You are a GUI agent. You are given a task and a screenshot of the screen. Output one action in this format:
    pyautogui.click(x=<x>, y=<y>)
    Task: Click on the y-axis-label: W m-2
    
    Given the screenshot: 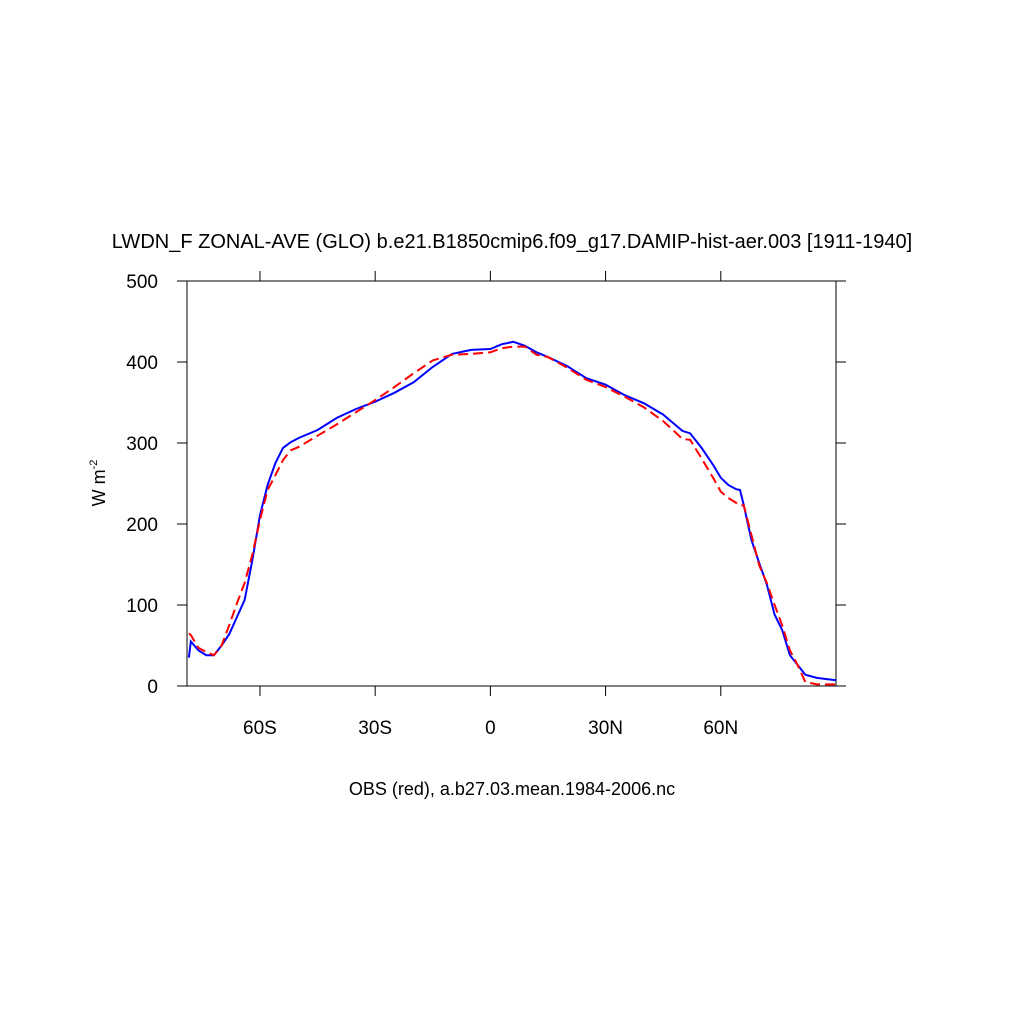 What is the action you would take?
    pyautogui.click(x=98, y=483)
    